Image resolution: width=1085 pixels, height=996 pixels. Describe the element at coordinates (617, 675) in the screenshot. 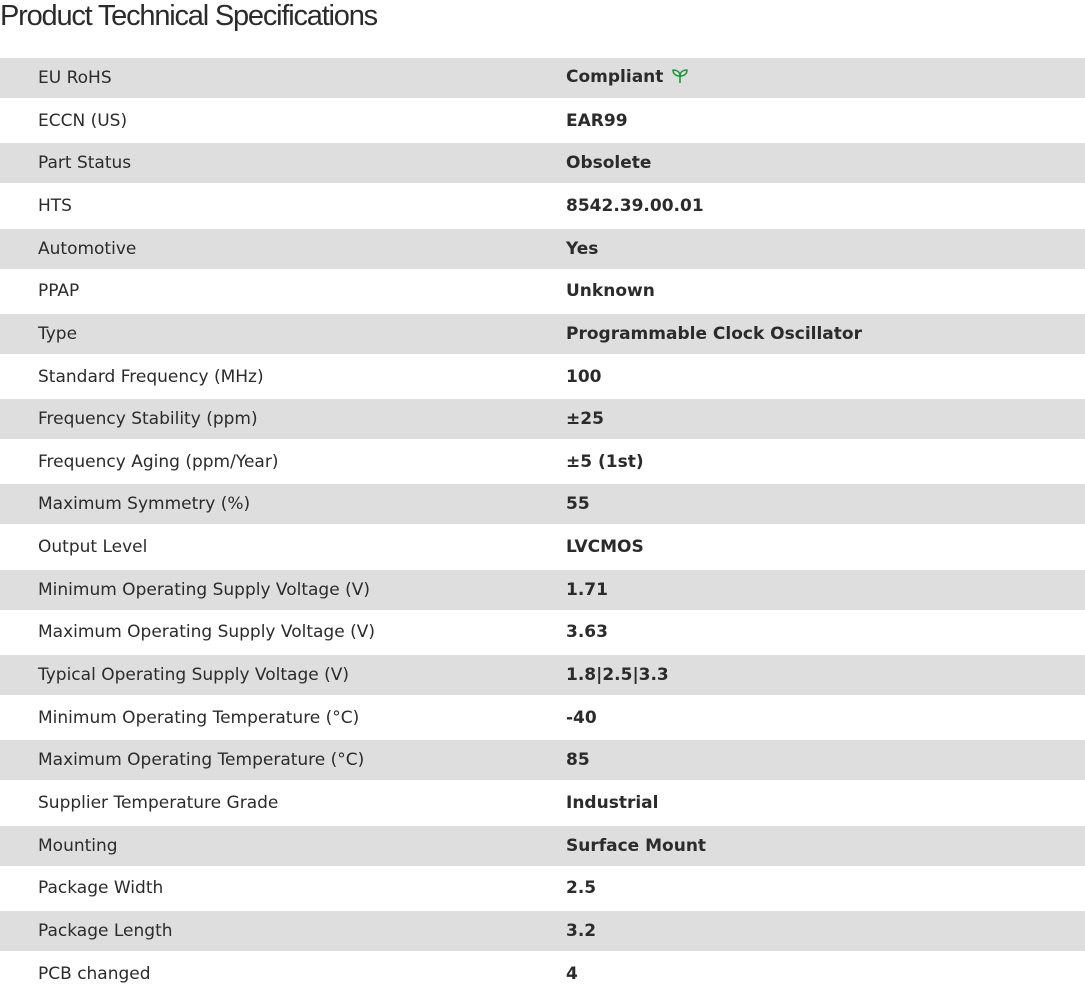

I see `spec-value-text: 1.8|2.5|3.3` at that location.